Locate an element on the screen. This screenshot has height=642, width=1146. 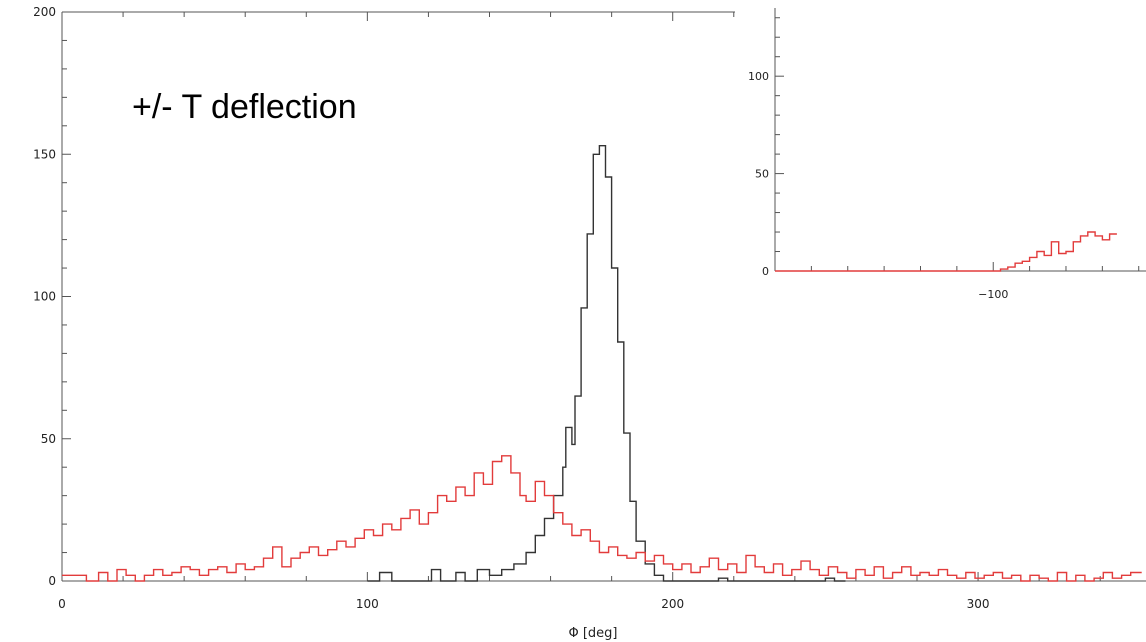
main-y-tick-label: 200 is located at coordinates (44, 12).